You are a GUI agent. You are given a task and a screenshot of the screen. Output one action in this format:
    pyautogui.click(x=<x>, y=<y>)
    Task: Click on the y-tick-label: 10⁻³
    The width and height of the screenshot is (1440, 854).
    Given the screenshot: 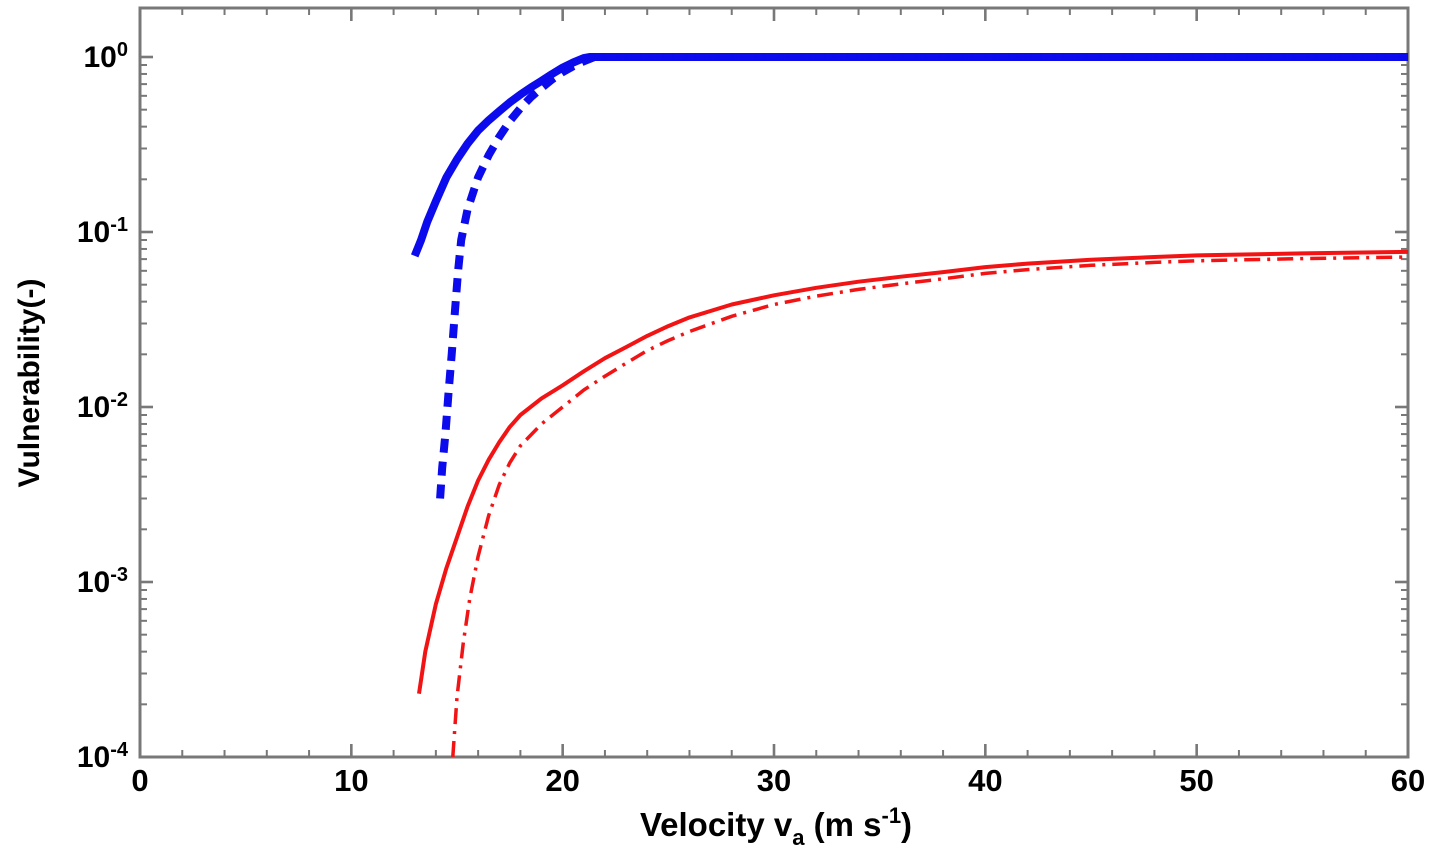 What is the action you would take?
    pyautogui.click(x=102, y=581)
    